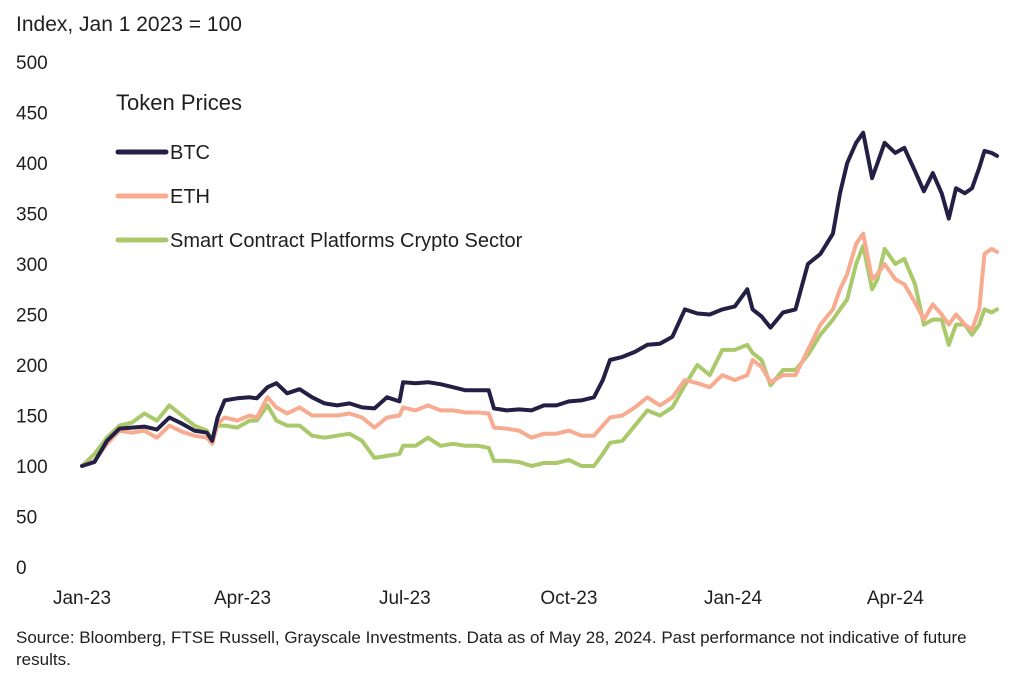  I want to click on y-tick-label: 450, so click(32, 114).